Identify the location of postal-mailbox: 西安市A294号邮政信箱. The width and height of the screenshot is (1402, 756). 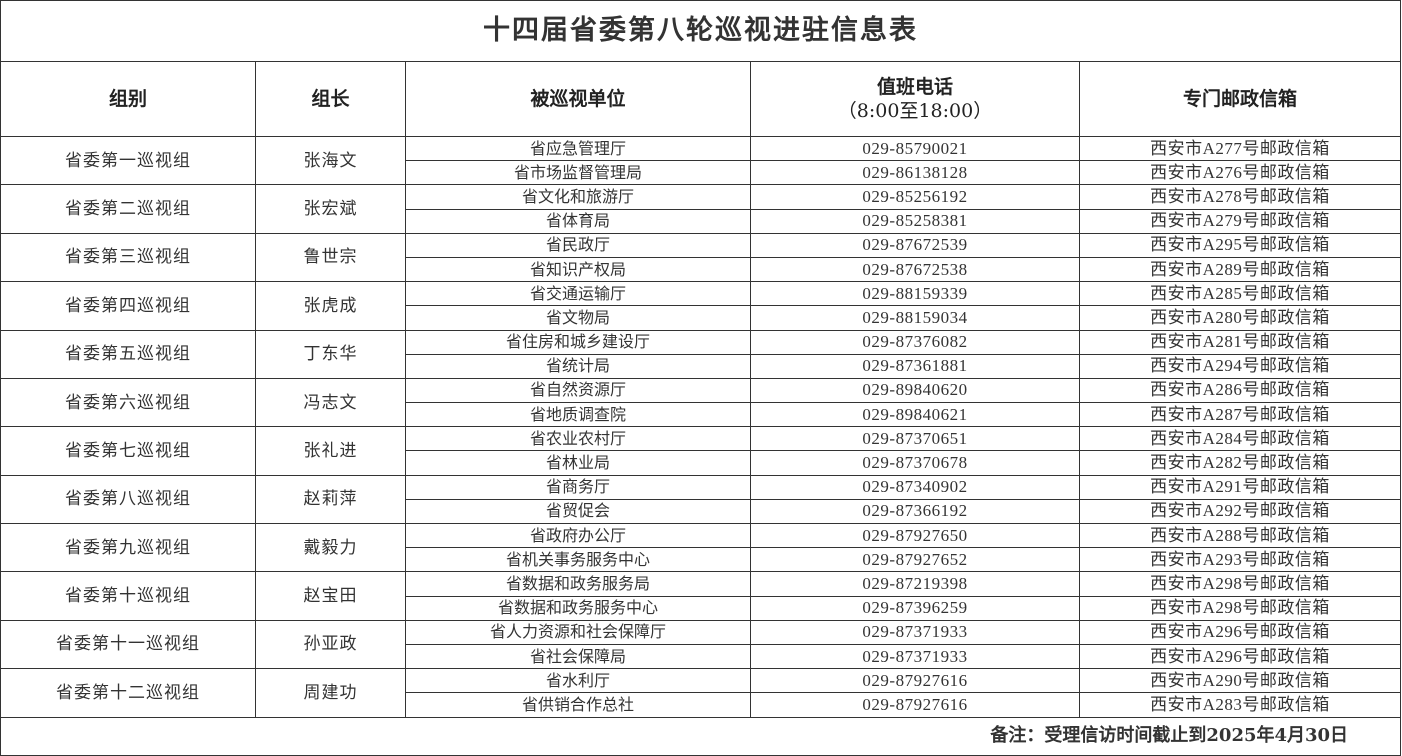
(1240, 366).